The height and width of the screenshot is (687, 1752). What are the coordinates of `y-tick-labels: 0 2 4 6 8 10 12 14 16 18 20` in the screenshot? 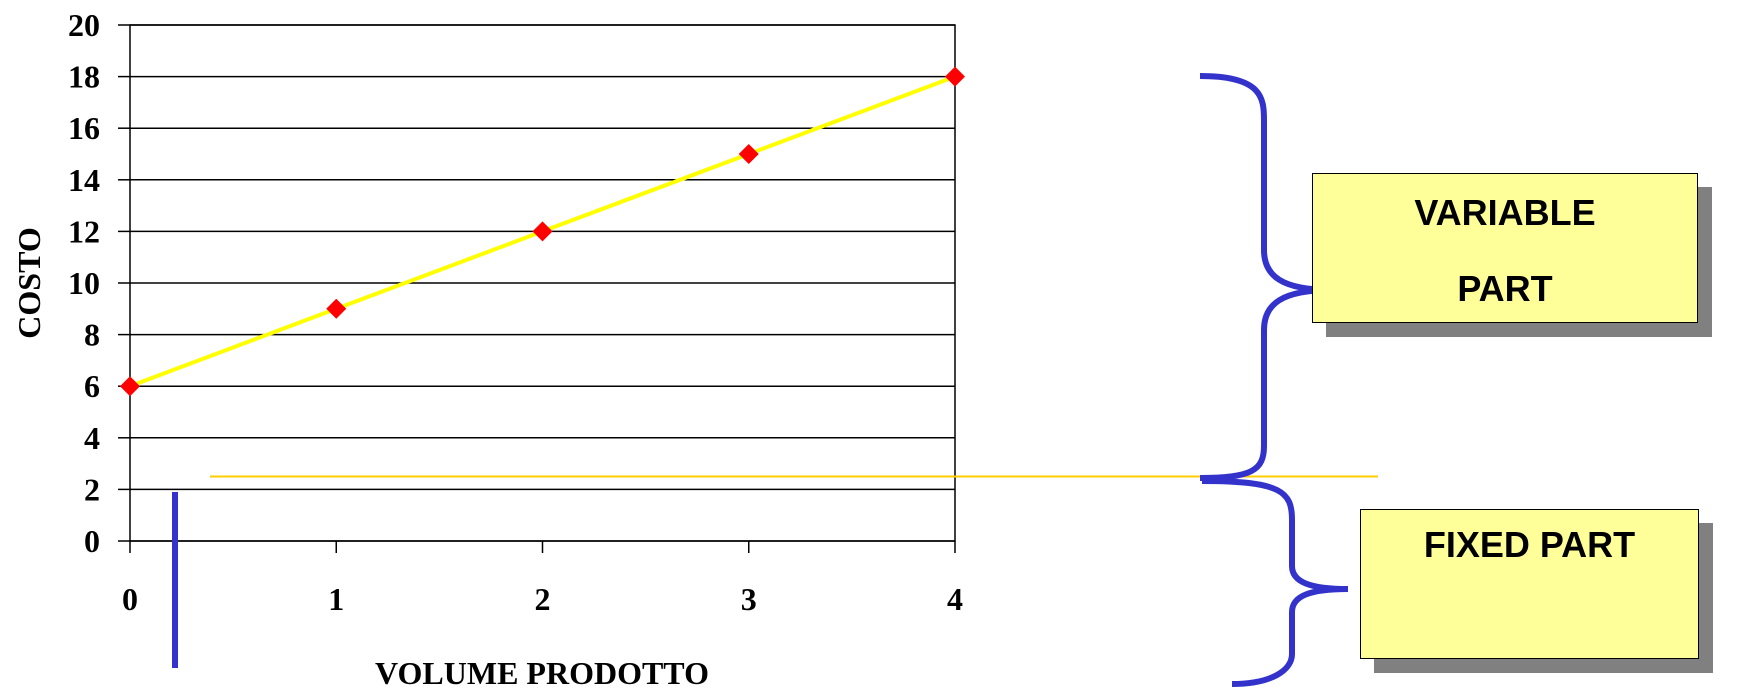 It's located at (84, 283).